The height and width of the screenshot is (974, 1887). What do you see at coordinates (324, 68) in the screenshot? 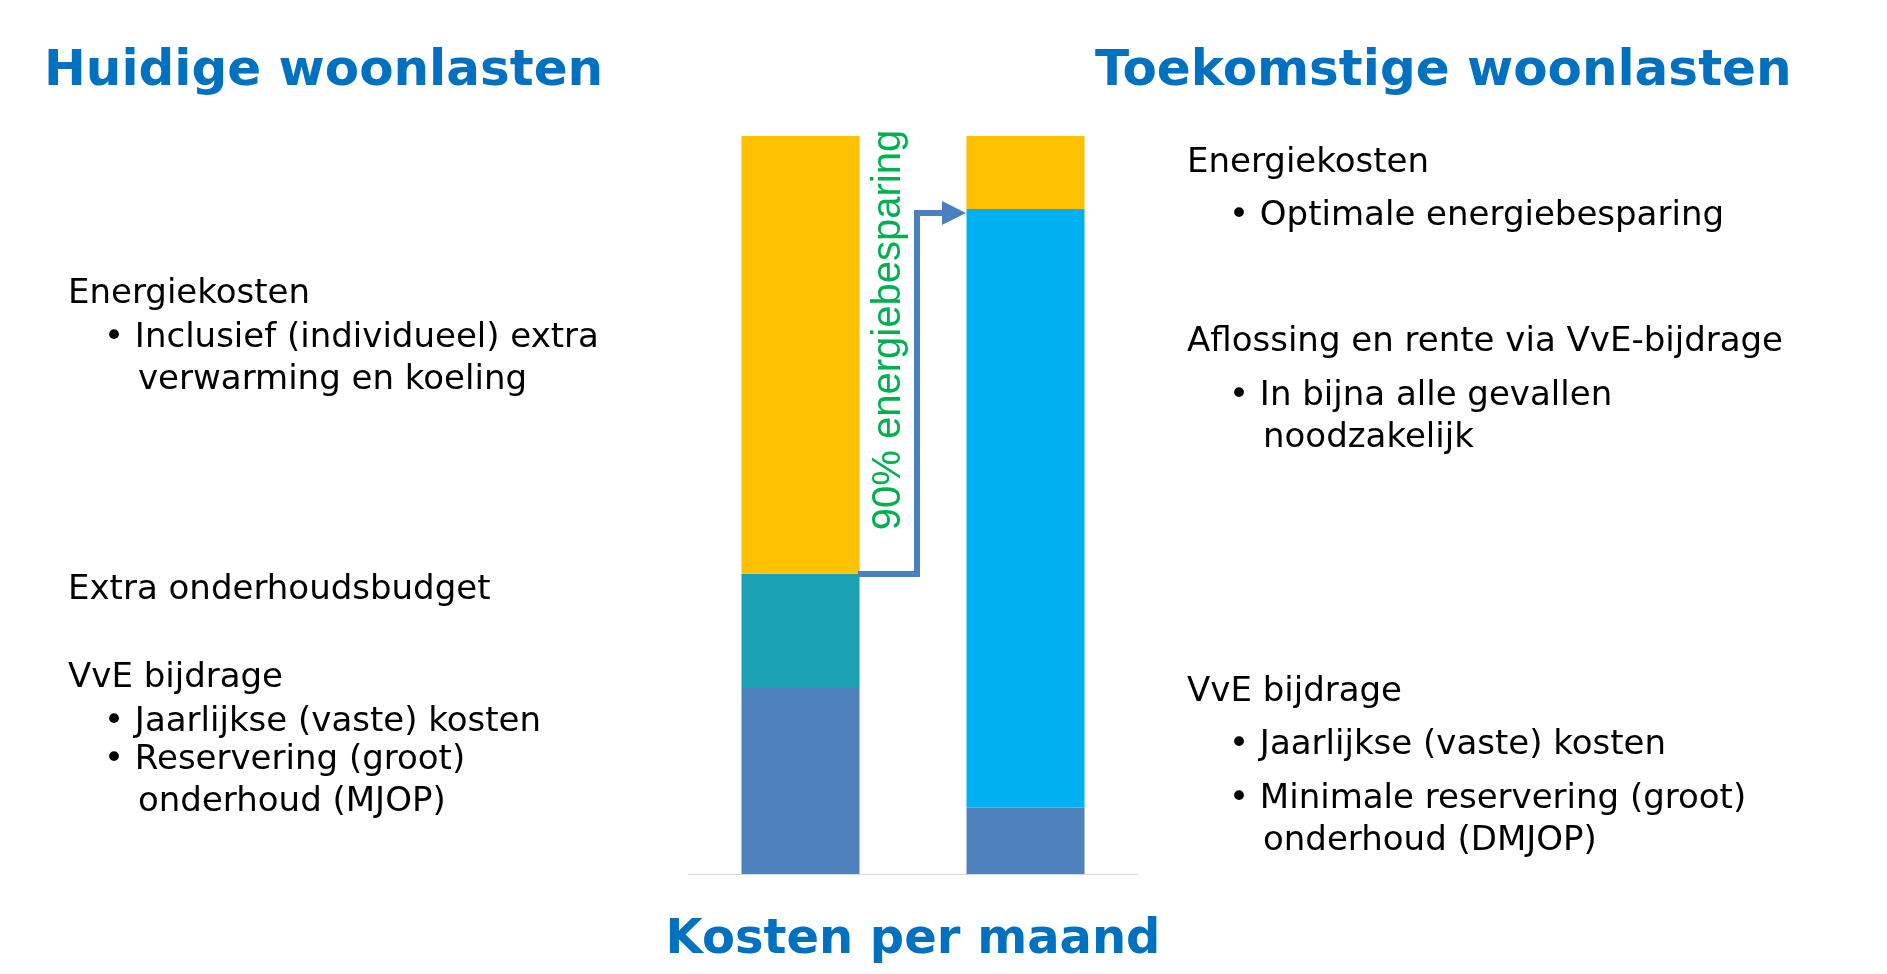
I see `text: Huidige woonlasten` at bounding box center [324, 68].